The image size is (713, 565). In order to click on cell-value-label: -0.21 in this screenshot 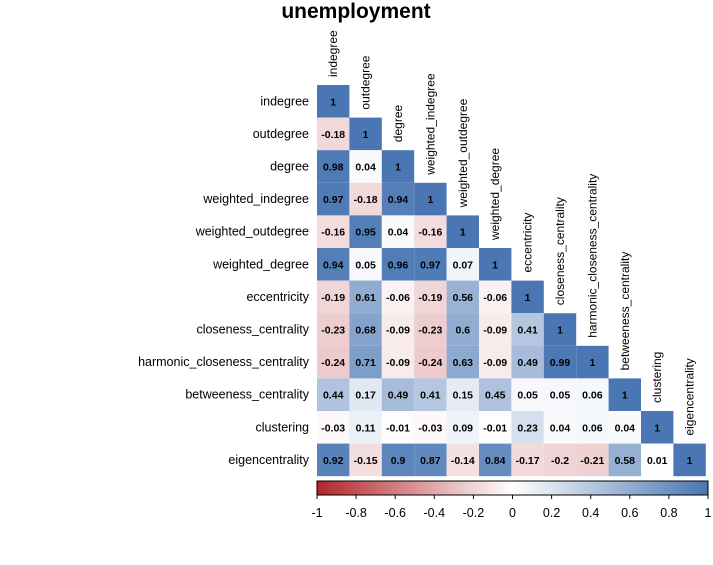, I will do `click(592, 461)`.